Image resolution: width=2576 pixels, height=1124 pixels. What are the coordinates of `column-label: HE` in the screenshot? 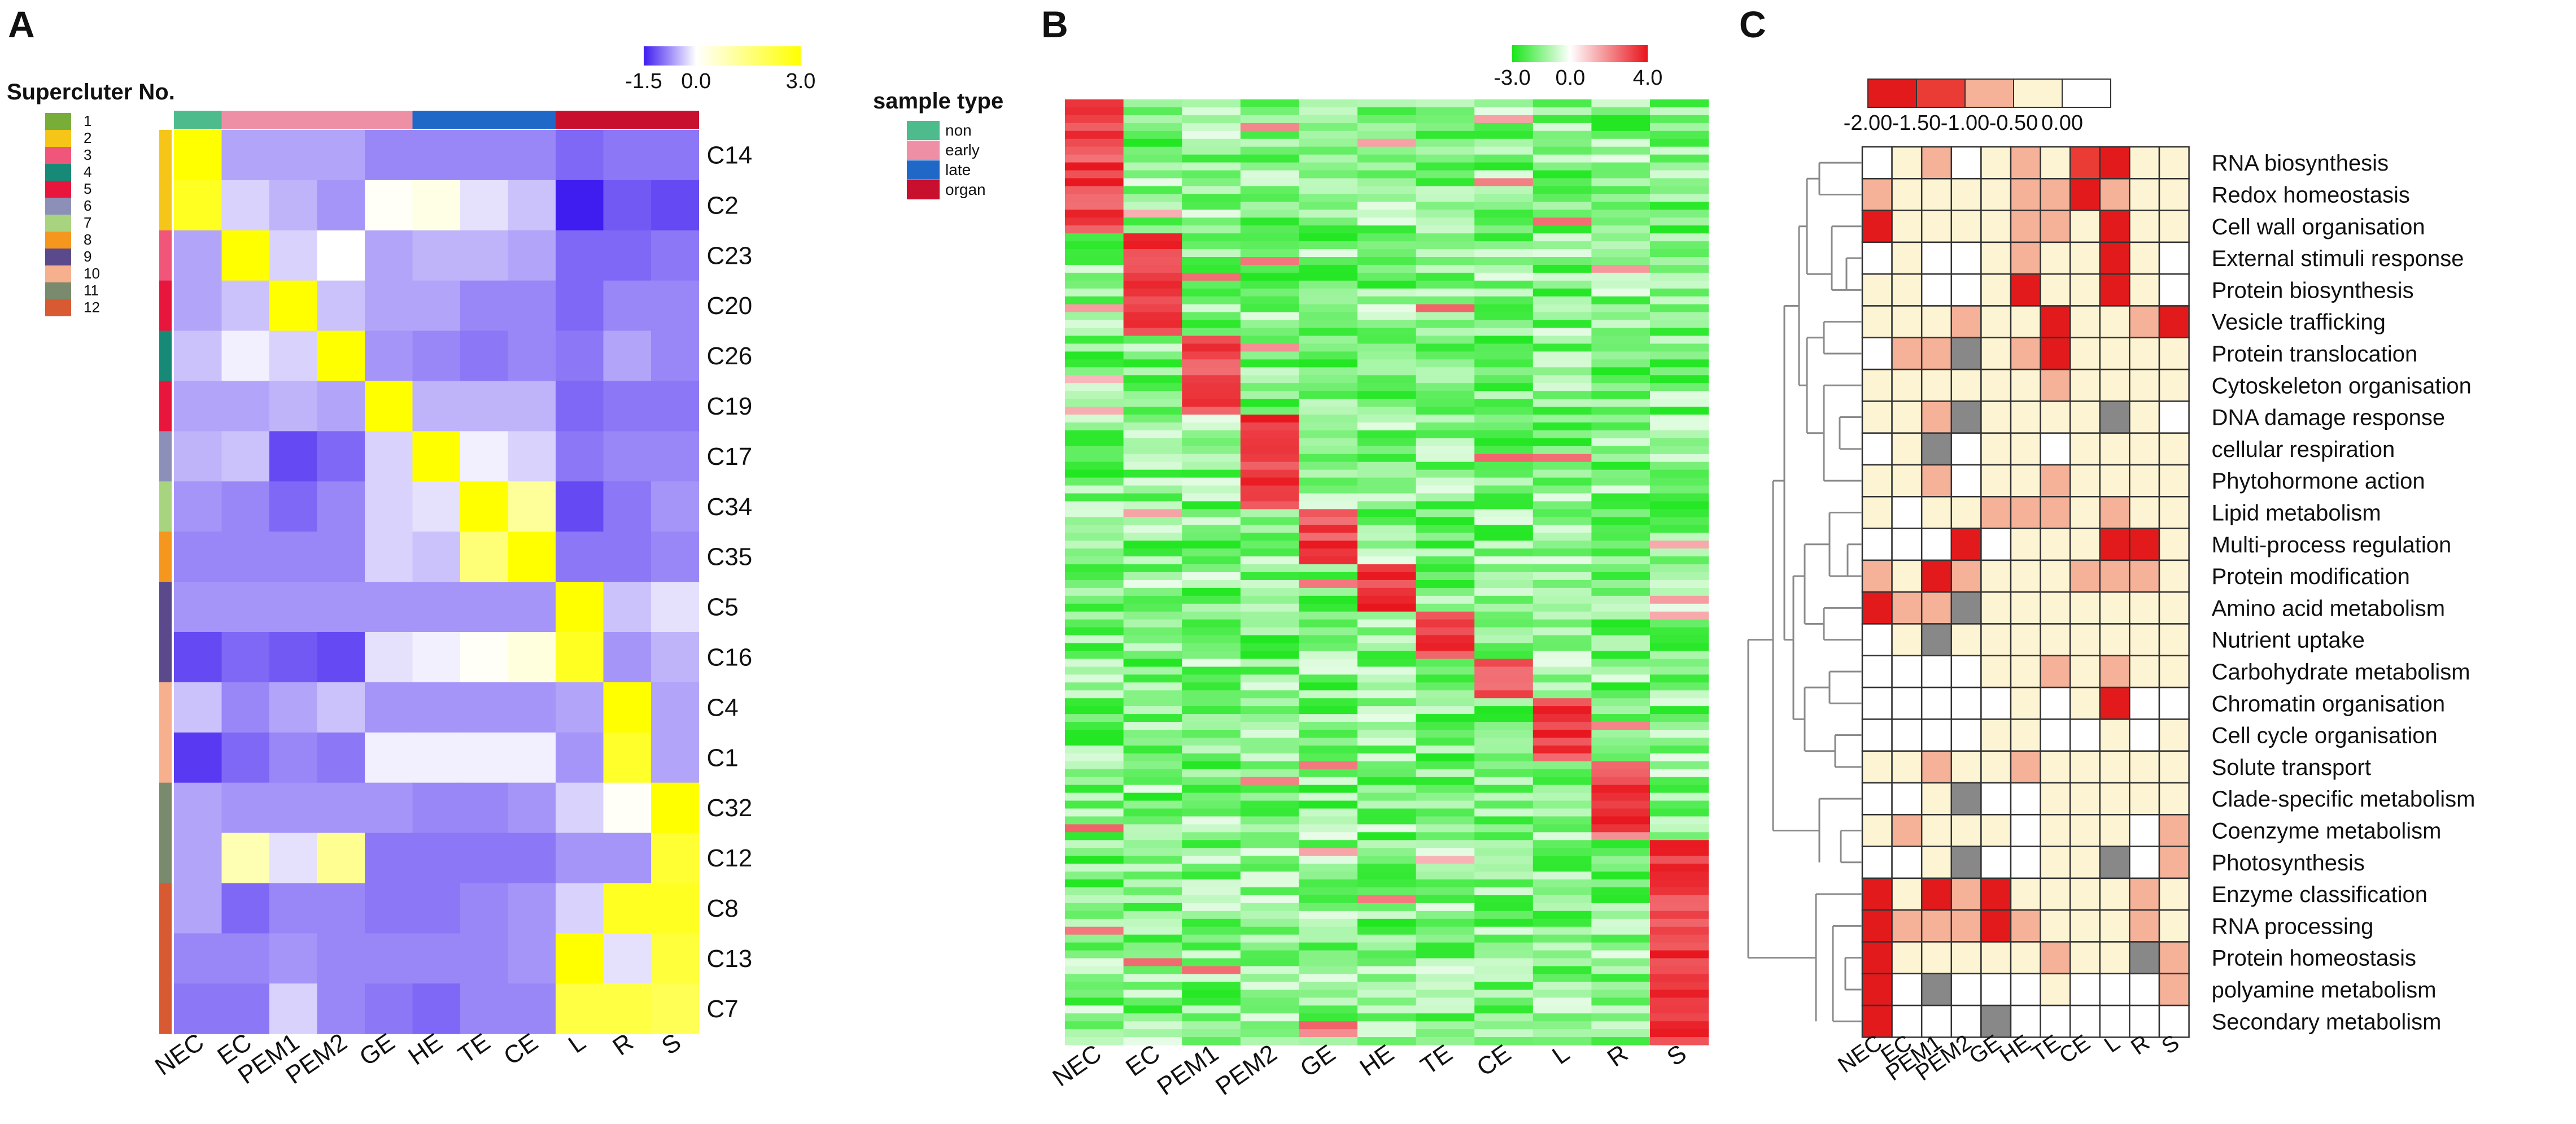 It's located at (425, 1049).